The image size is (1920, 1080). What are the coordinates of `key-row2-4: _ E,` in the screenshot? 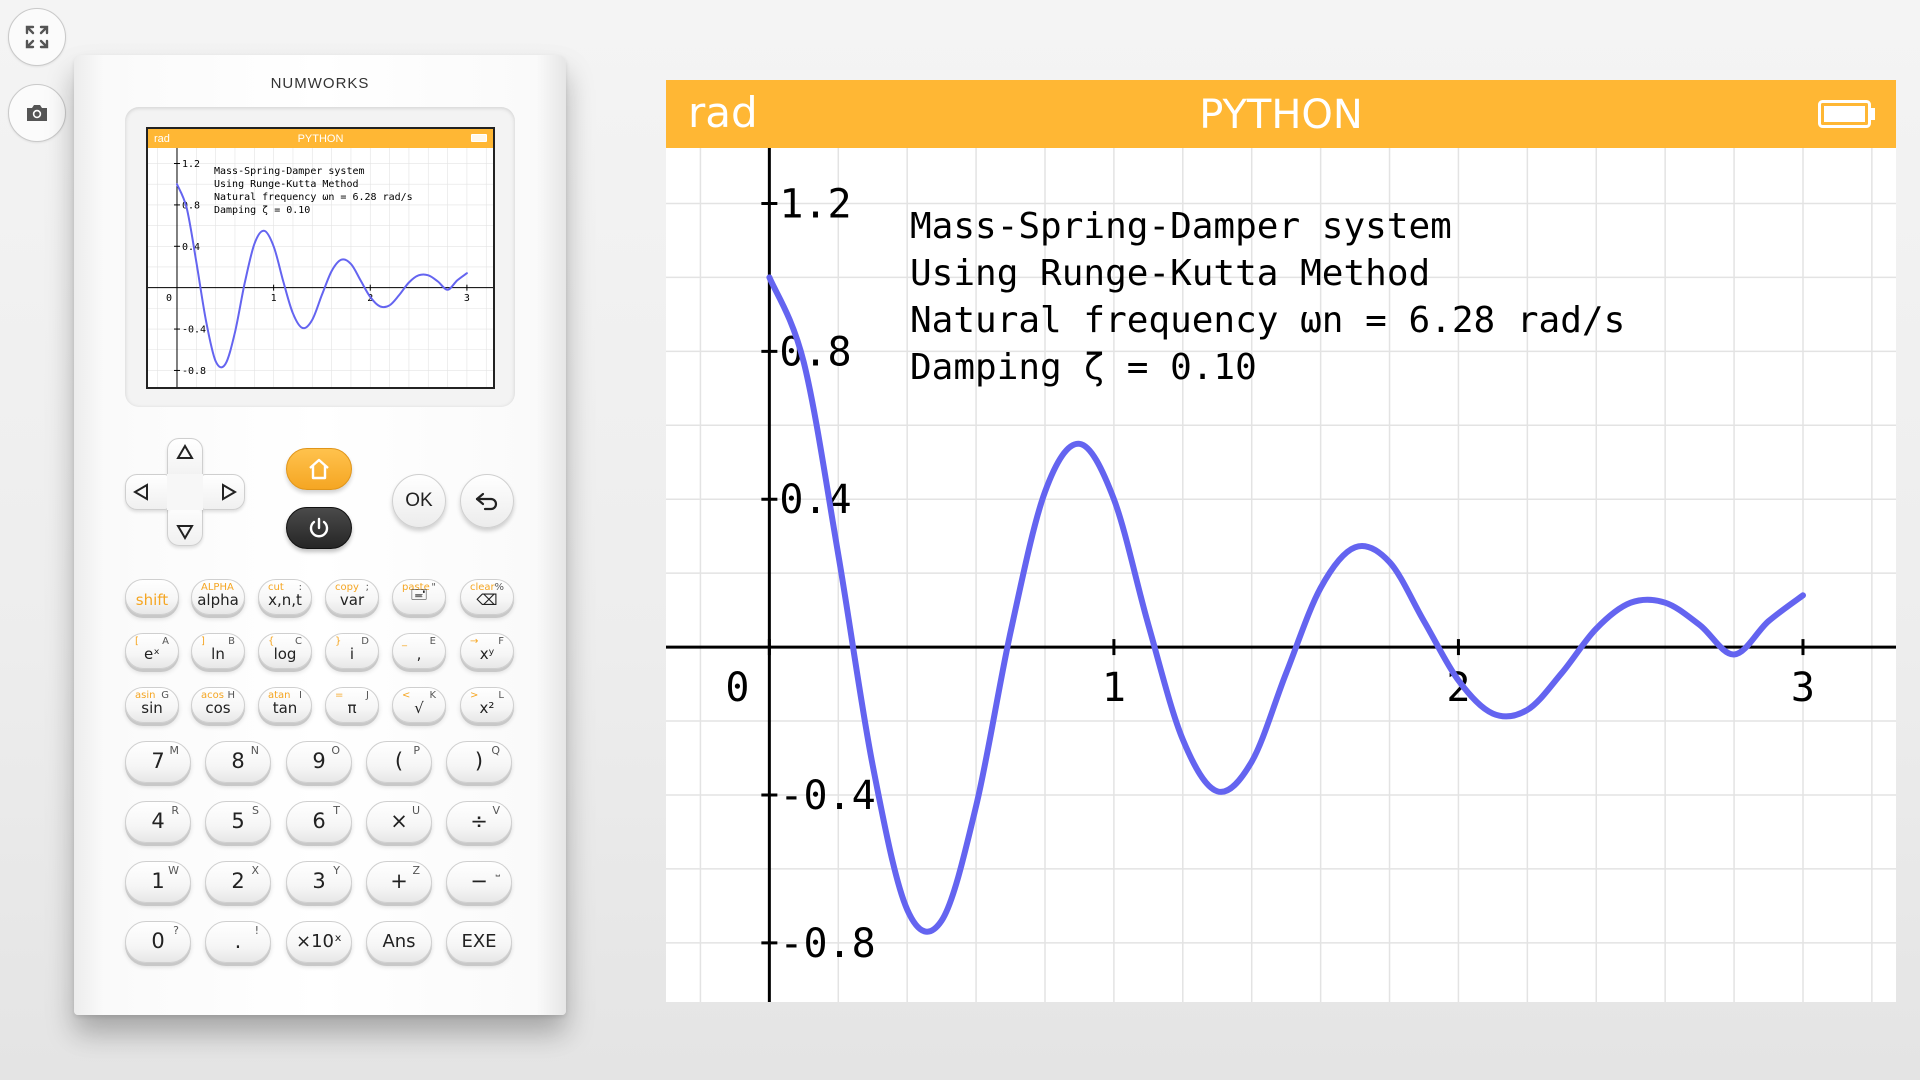 It's located at (419, 651).